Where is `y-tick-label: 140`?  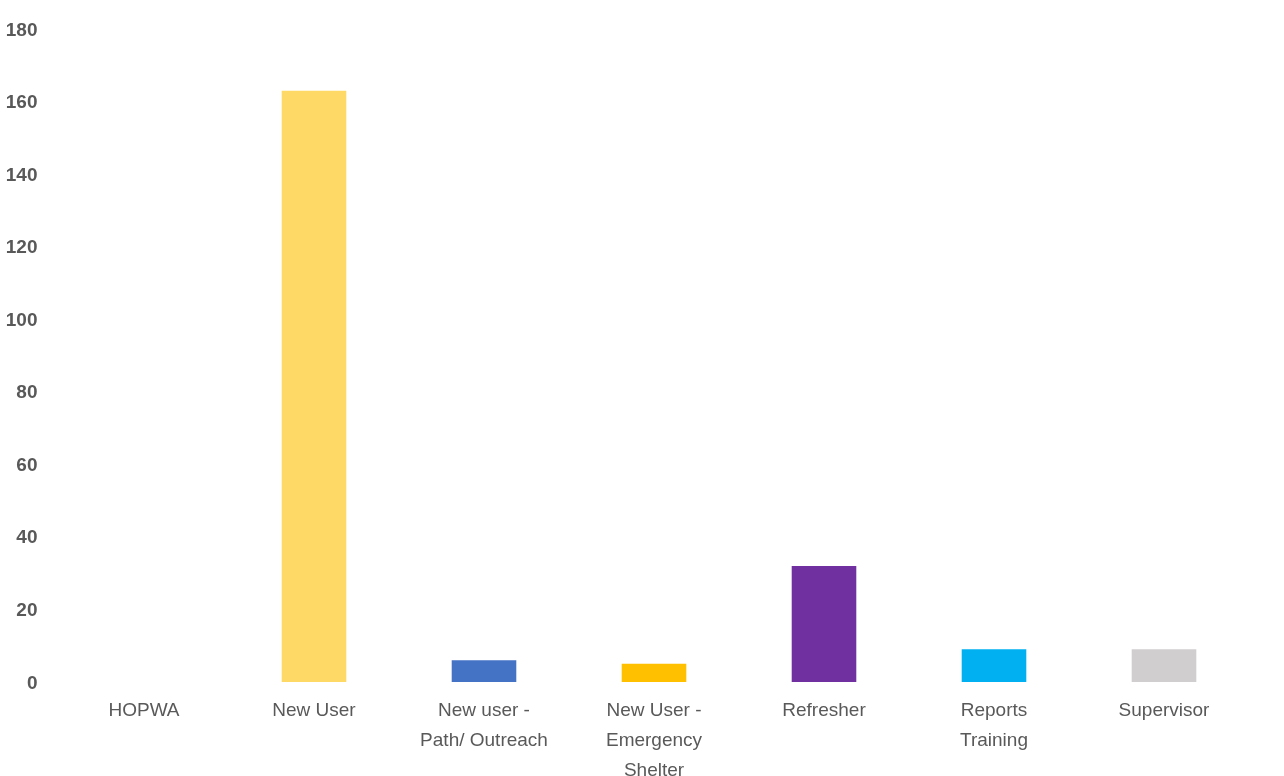 y-tick-label: 140 is located at coordinates (21, 174).